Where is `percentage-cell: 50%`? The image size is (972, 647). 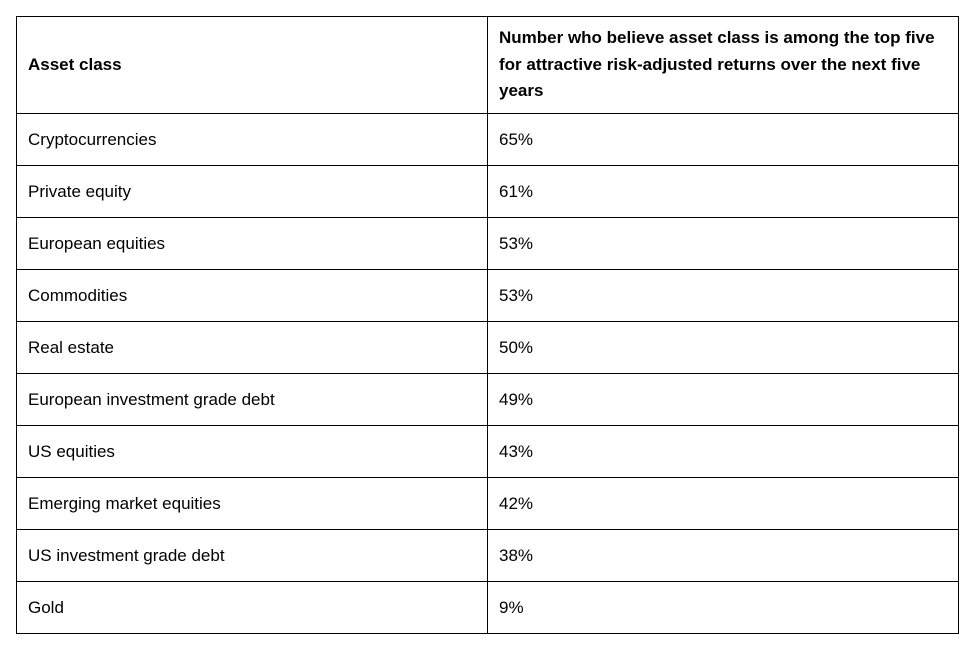 percentage-cell: 50% is located at coordinates (723, 347).